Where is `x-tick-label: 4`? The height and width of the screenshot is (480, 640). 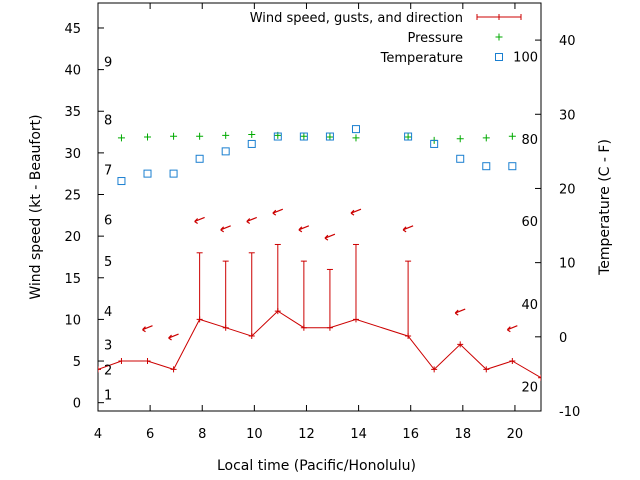
x-tick-label: 4 is located at coordinates (98, 434).